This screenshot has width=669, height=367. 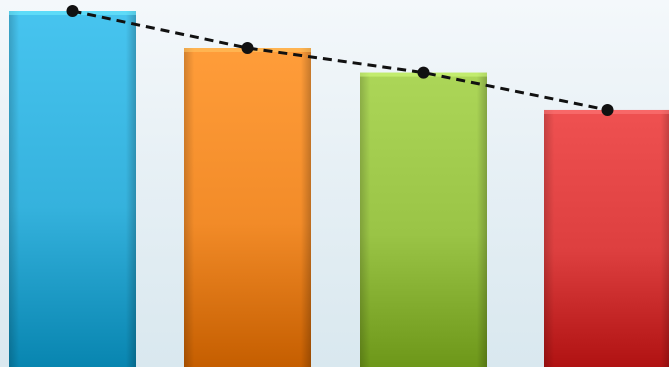 I want to click on bar-4-edge-shade, so click(x=606, y=238).